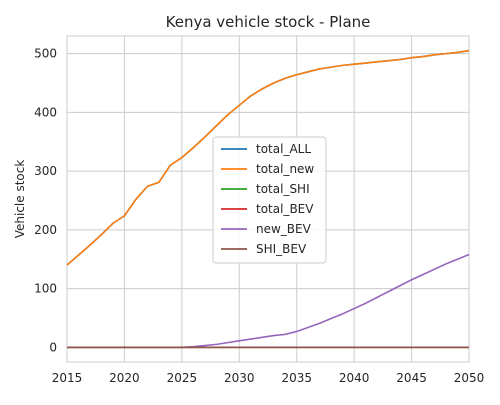 The height and width of the screenshot is (405, 500). What do you see at coordinates (284, 229) in the screenshot?
I see `legend-label: new_BEV` at bounding box center [284, 229].